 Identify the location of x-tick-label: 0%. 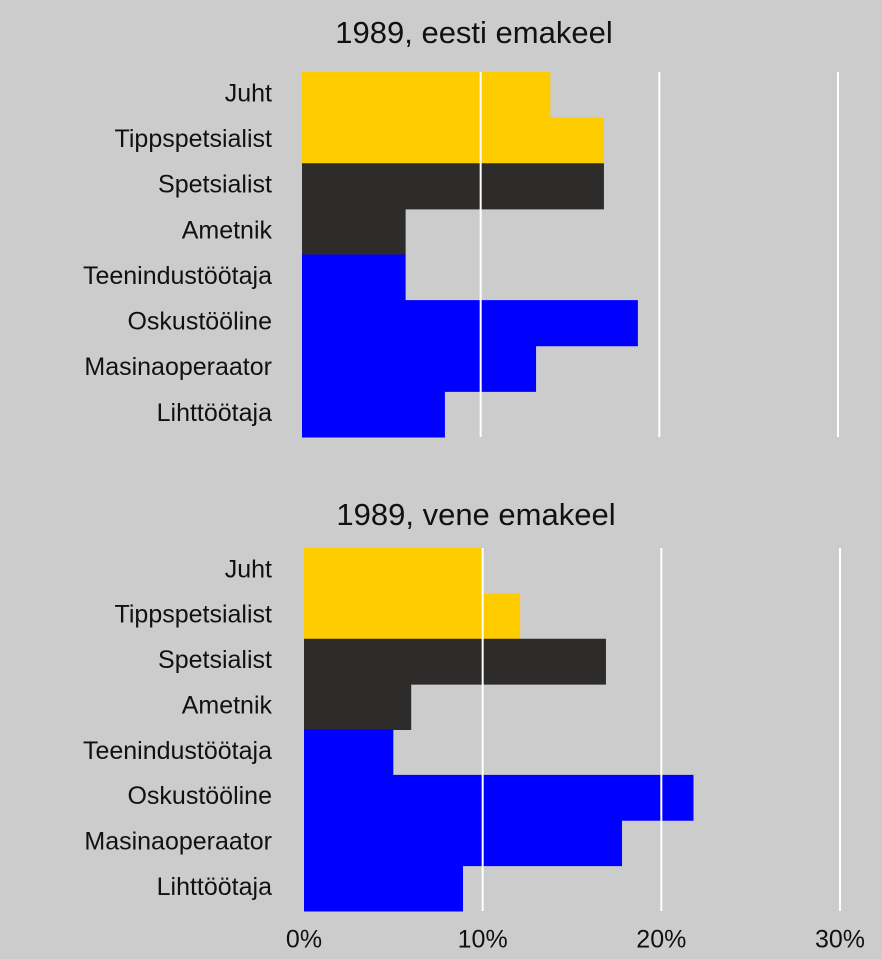
(304, 940).